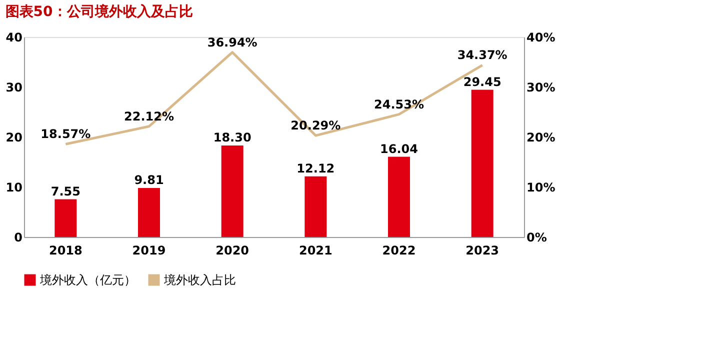 The height and width of the screenshot is (345, 727). Describe the element at coordinates (65, 191) in the screenshot. I see `data-label: 7.55` at that location.